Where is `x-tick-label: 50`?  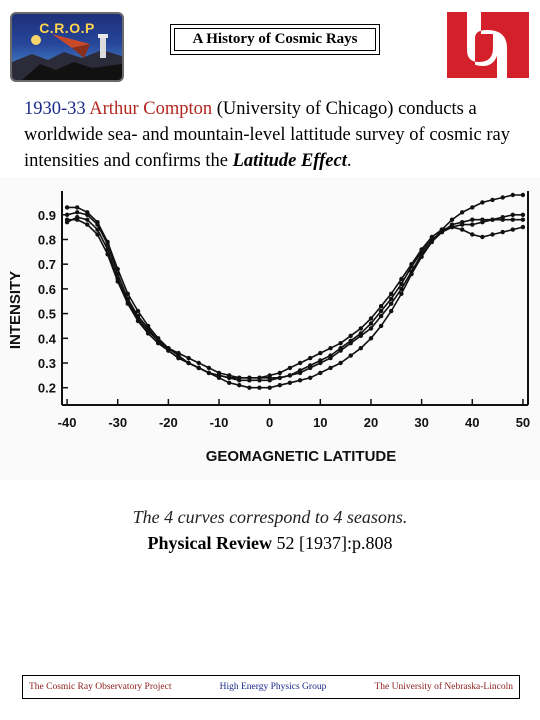 x-tick-label: 50 is located at coordinates (523, 422).